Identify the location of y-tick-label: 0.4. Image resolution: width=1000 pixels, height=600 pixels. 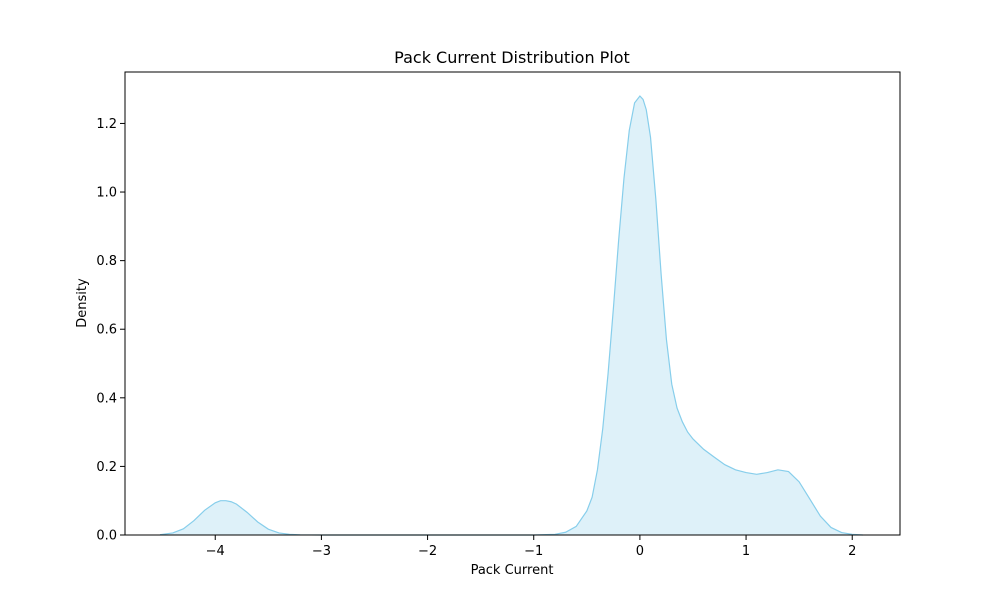
(106, 398).